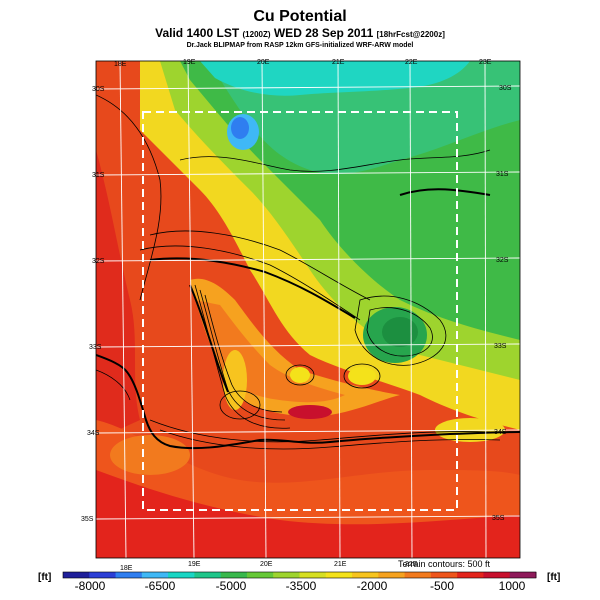  I want to click on legend-tick-label: -8000, so click(90, 586).